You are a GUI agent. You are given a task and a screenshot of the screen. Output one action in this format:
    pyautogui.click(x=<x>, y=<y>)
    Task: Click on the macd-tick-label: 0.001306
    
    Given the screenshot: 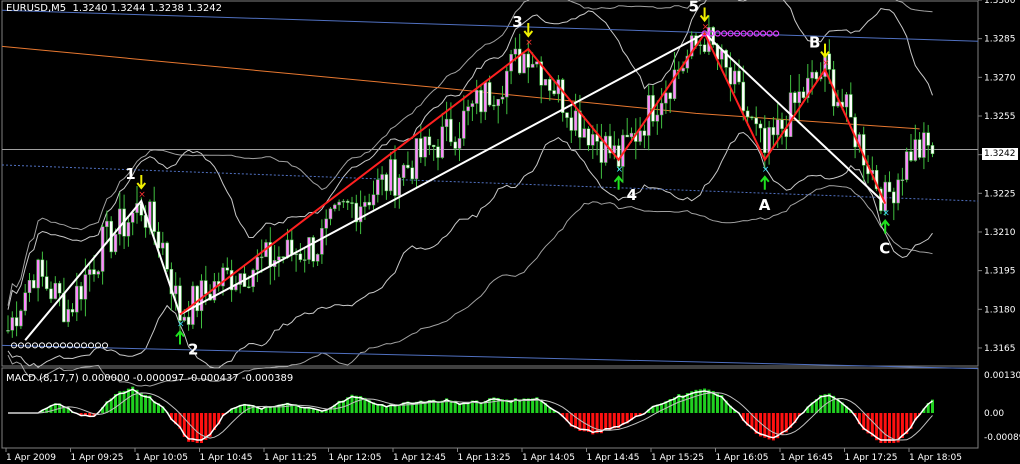 What is the action you would take?
    pyautogui.click(x=1002, y=376)
    